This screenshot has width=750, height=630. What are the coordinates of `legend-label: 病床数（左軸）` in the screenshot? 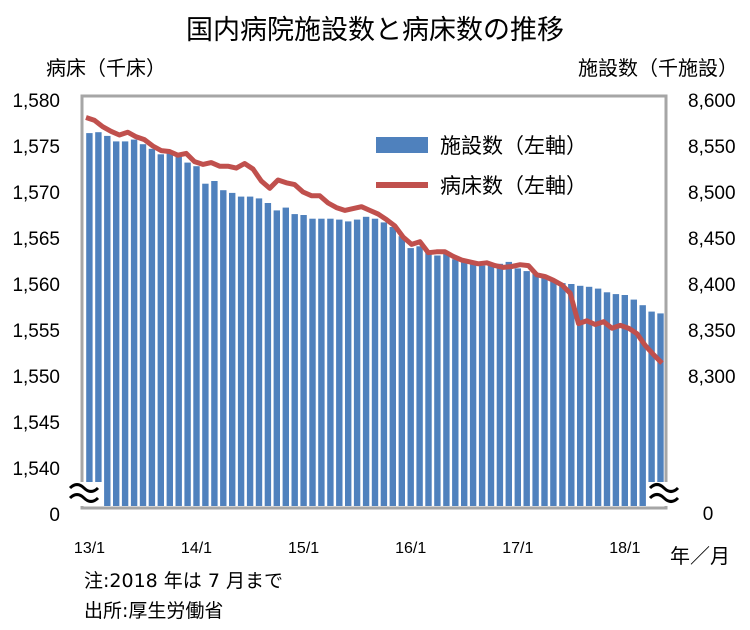 It's located at (513, 186).